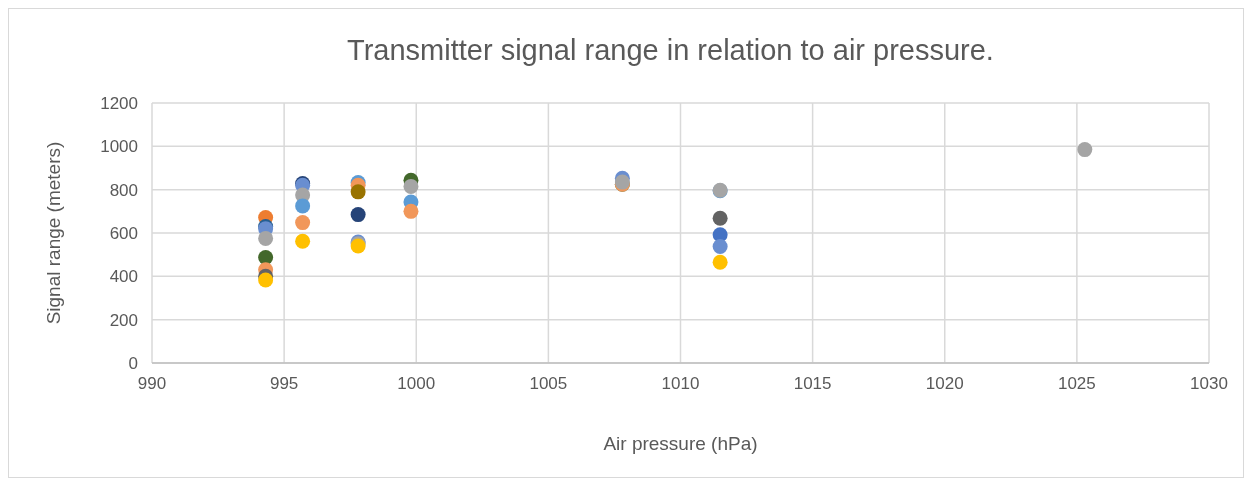 This screenshot has height=486, width=1252. Describe the element at coordinates (53, 233) in the screenshot. I see `y-axis-title: Signal range (meters)` at that location.